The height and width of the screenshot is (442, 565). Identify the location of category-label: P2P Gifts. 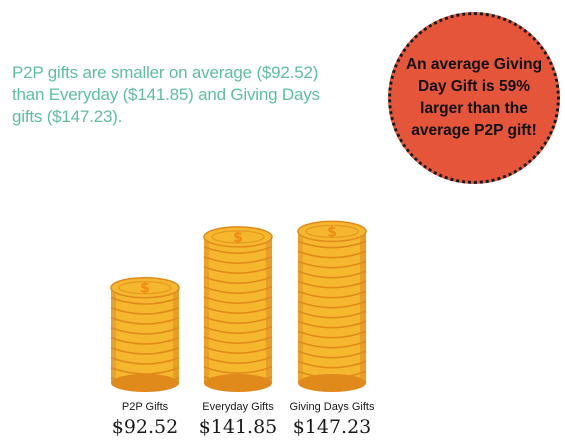
(145, 407).